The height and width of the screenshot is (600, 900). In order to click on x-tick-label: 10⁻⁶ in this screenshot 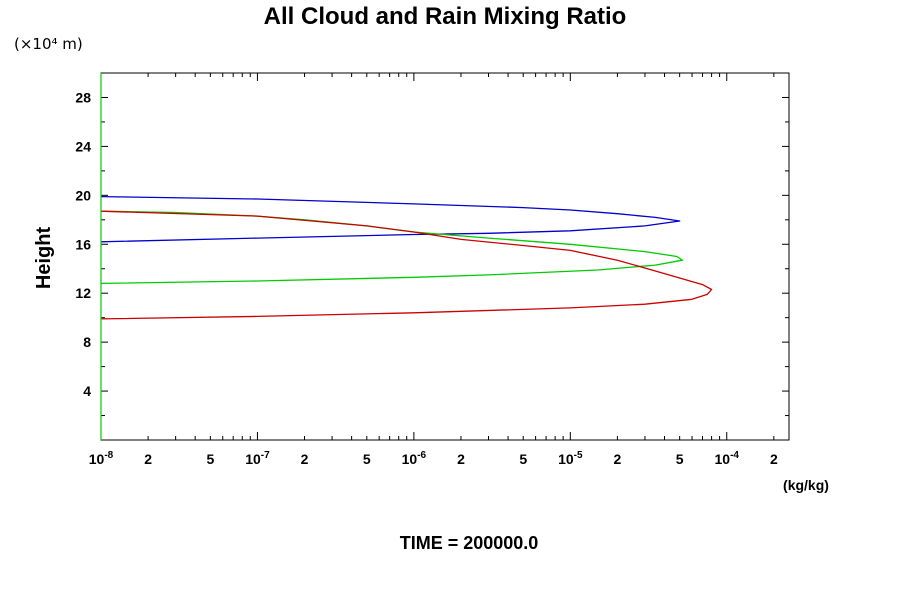, I will do `click(414, 458)`.